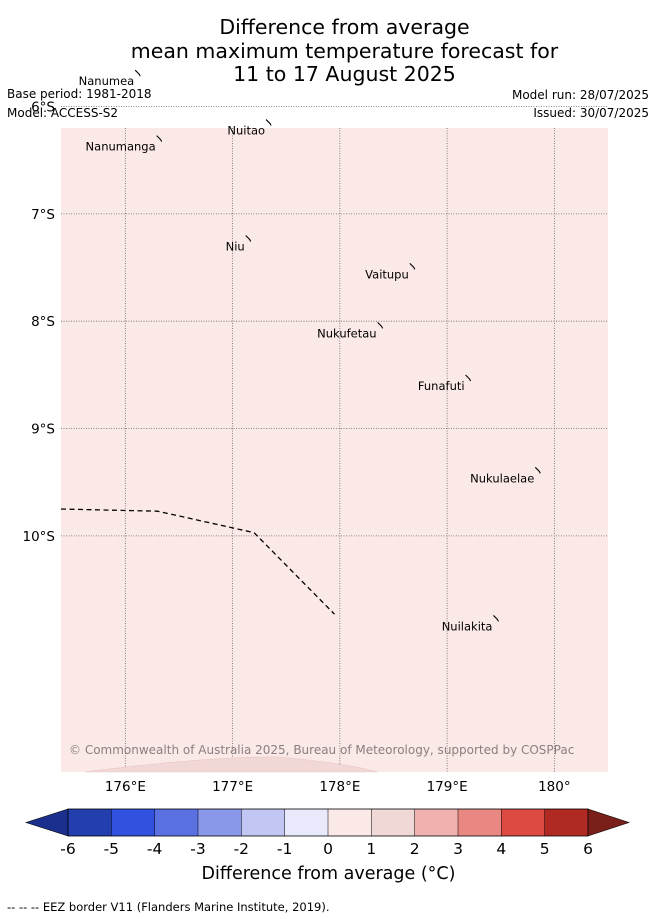 Image resolution: width=655 pixels, height=919 pixels. I want to click on colorbar-tick-label: 3, so click(458, 849).